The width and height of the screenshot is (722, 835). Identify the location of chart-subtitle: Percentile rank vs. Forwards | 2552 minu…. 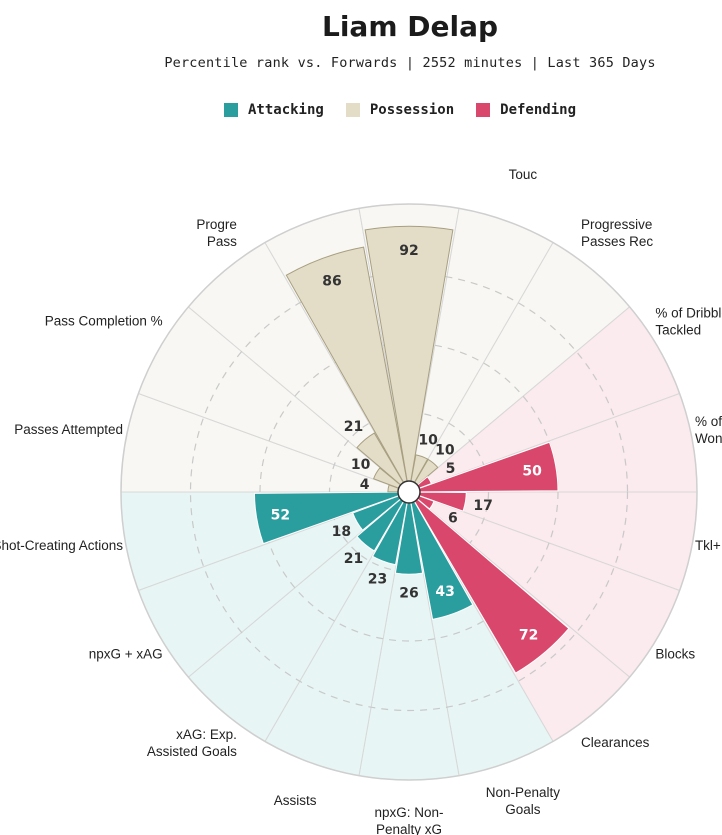
(410, 63).